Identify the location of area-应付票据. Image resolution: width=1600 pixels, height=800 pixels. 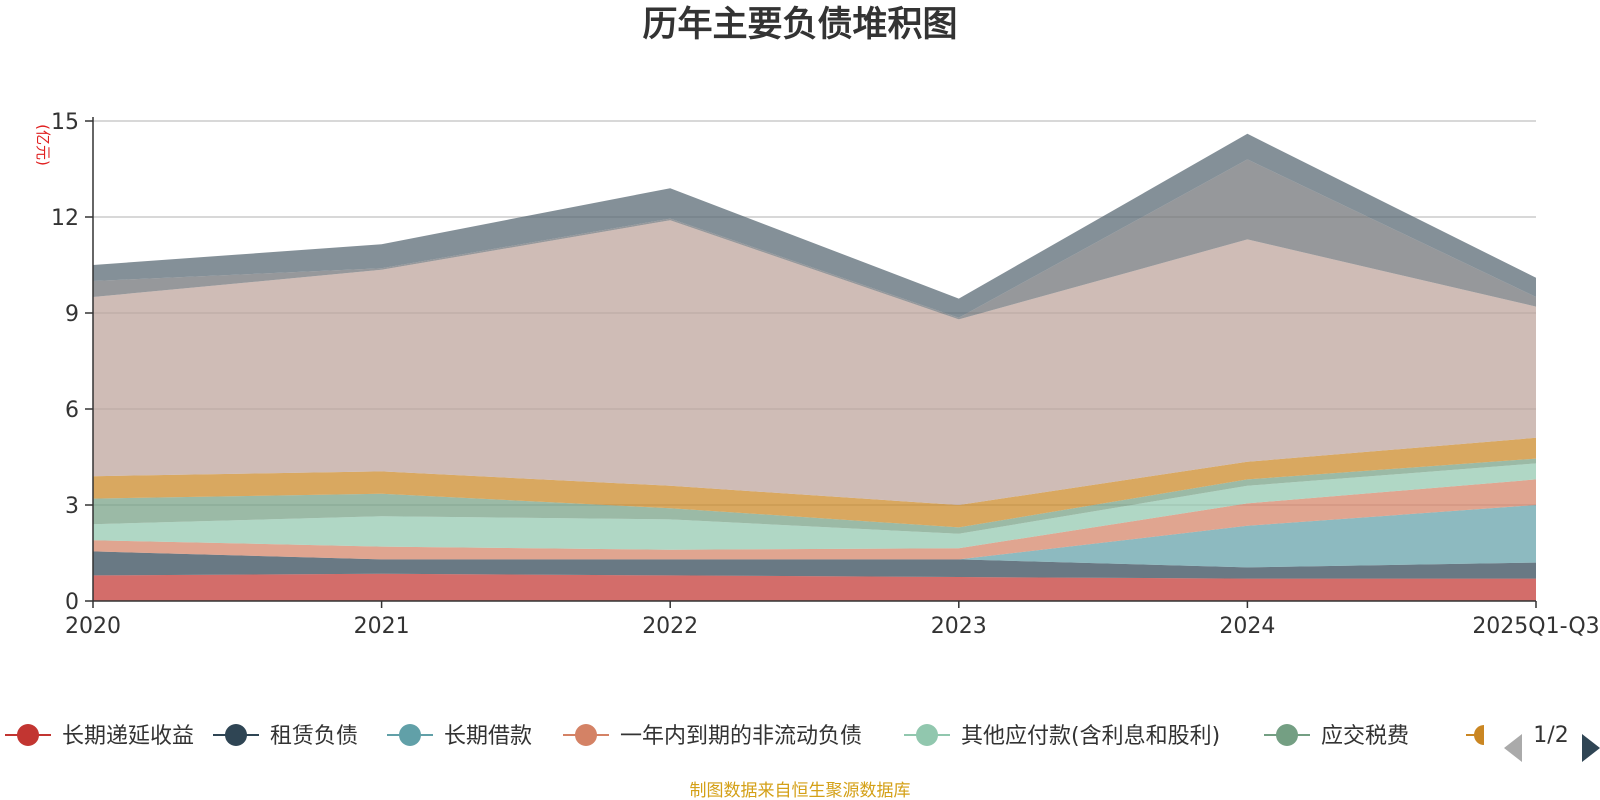
(814, 482).